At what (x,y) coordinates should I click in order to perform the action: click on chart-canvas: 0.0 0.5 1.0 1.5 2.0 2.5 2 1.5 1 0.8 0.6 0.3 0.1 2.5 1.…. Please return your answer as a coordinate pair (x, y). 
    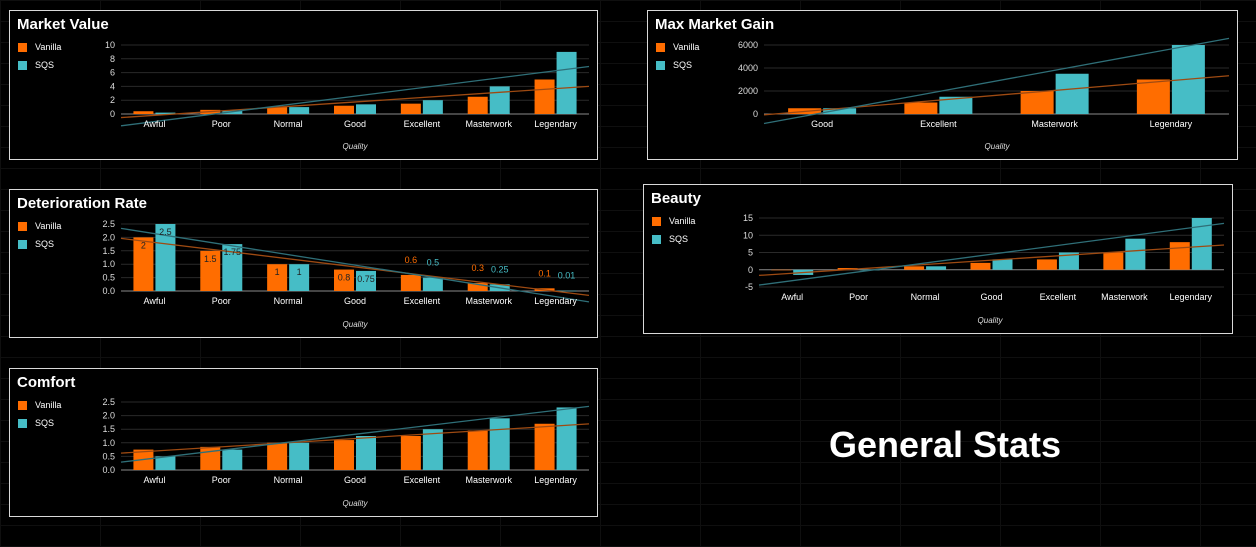
    Looking at the image, I should click on (346, 262).